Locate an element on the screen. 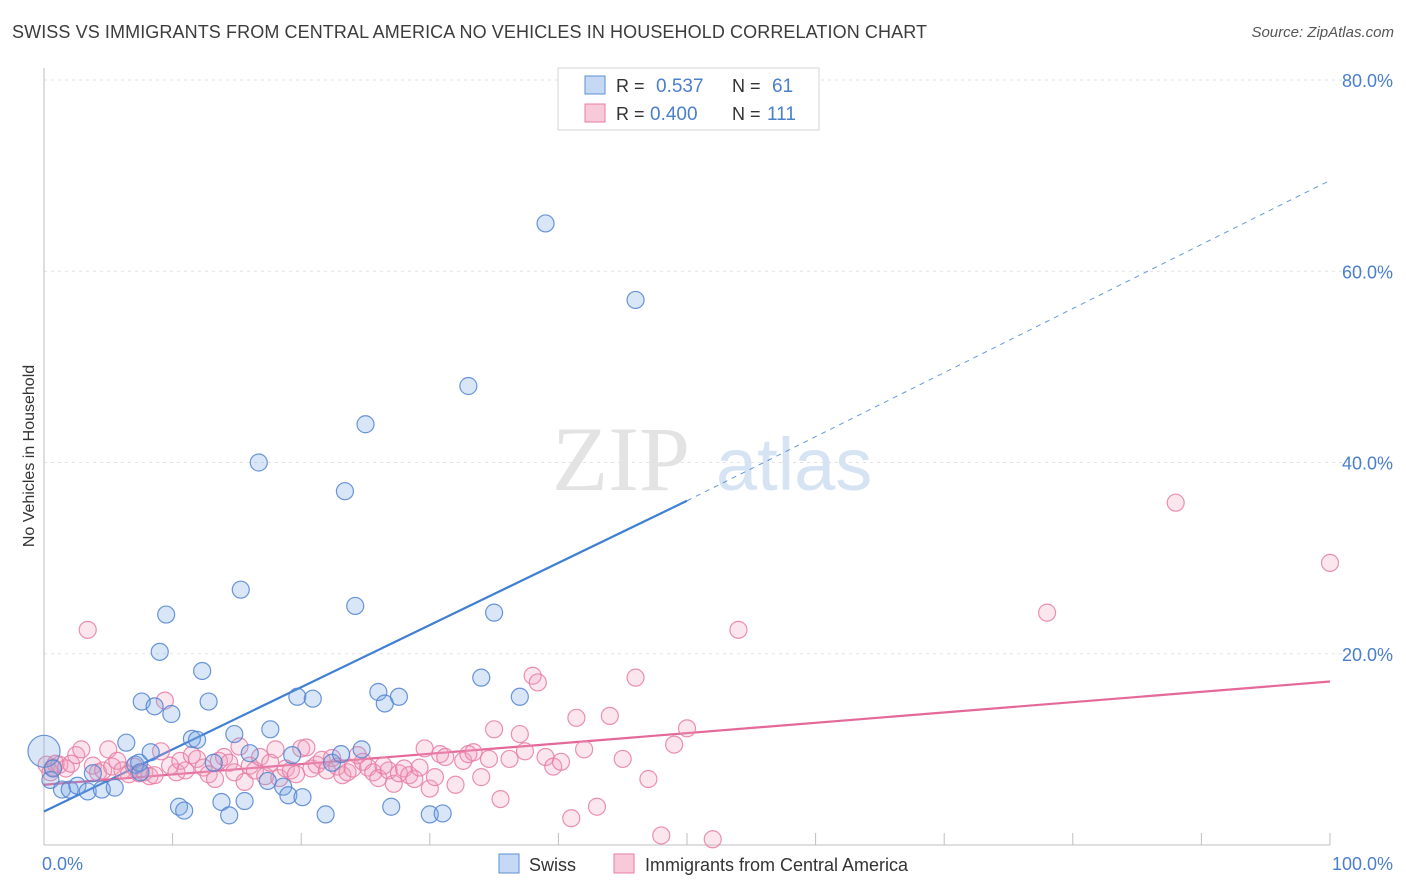 The image size is (1406, 892). watermark-zip: ZIP is located at coordinates (621, 459).